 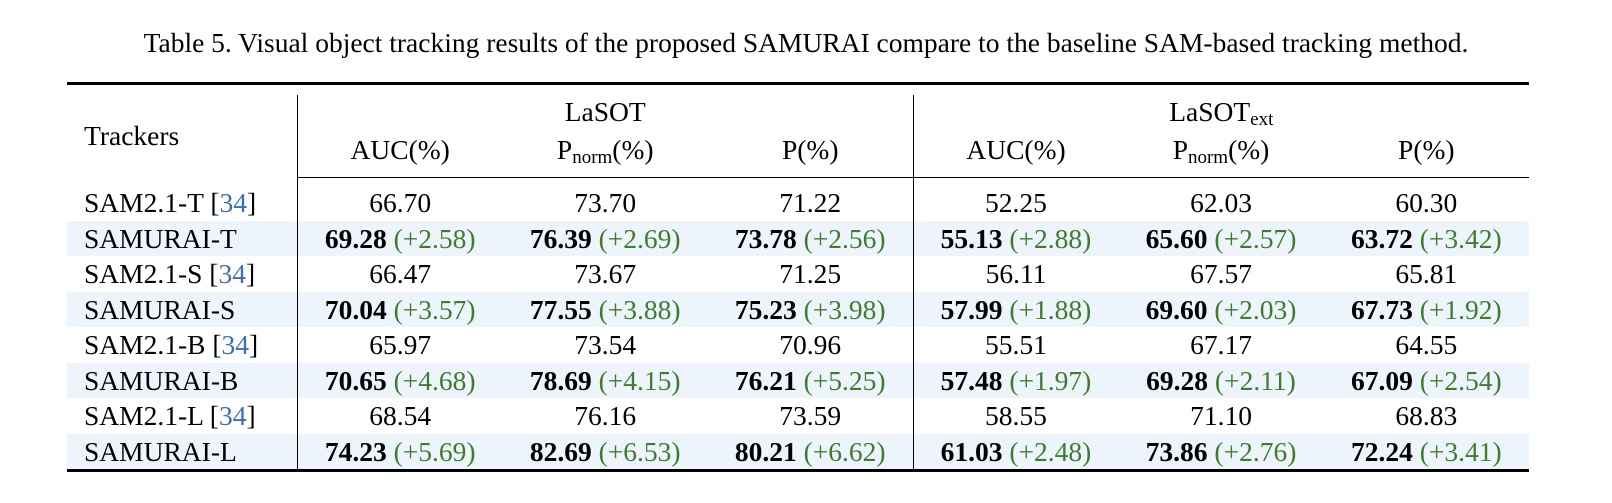 What do you see at coordinates (434, 380) in the screenshot?
I see `delta-value: (+4.68)` at bounding box center [434, 380].